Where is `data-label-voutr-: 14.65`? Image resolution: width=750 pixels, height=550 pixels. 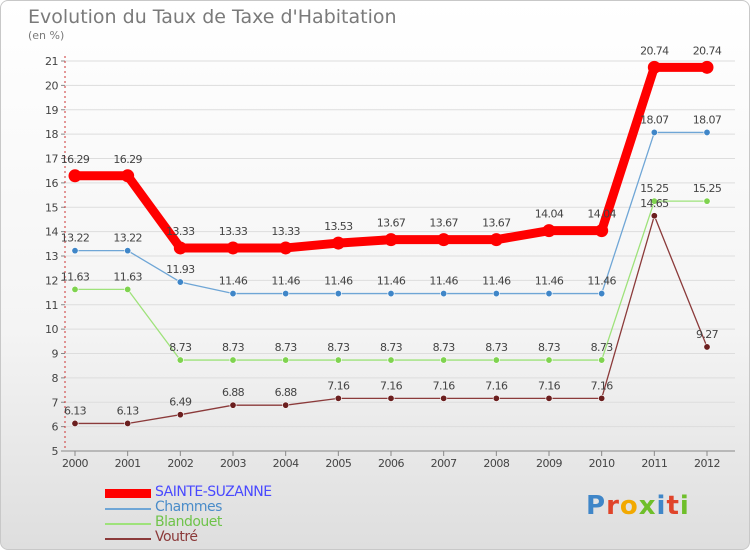 data-label-voutr-: 14.65 is located at coordinates (654, 203).